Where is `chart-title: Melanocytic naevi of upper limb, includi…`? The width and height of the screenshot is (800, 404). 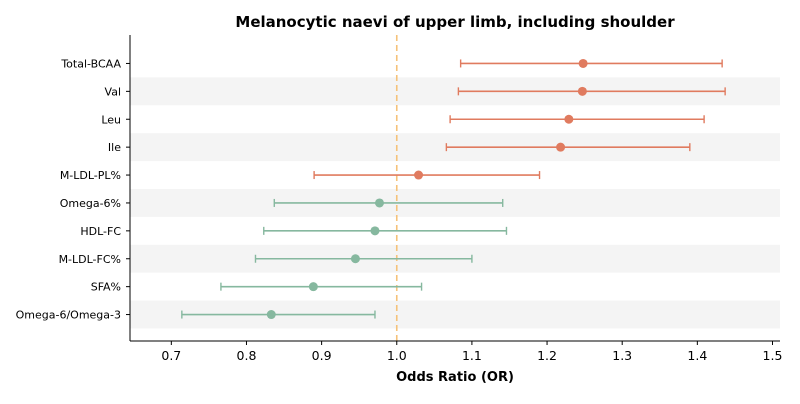 chart-title: Melanocytic naevi of upper limb, includi… is located at coordinates (455, 22).